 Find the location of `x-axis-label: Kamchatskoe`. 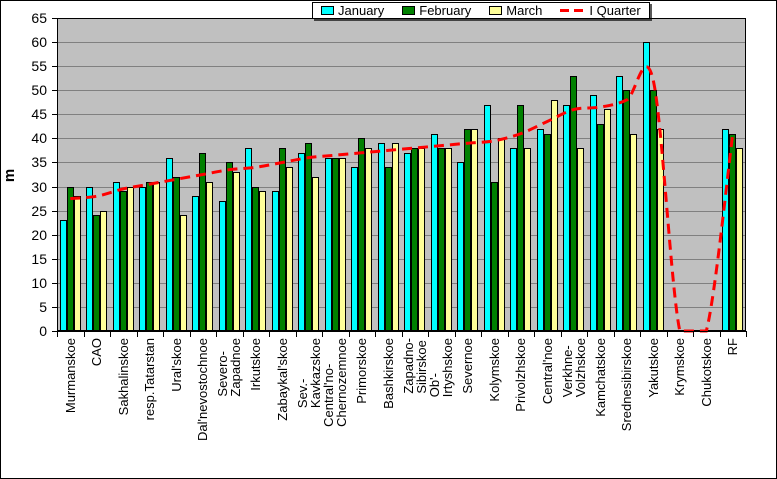

x-axis-label: Kamchatskoe is located at coordinates (600, 377).